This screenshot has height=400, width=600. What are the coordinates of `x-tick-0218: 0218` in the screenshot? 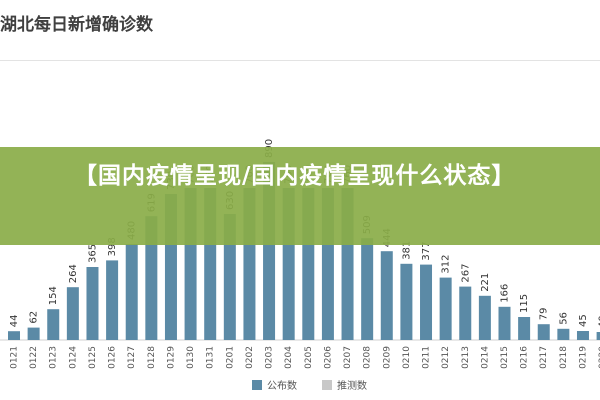 It's located at (564, 357).